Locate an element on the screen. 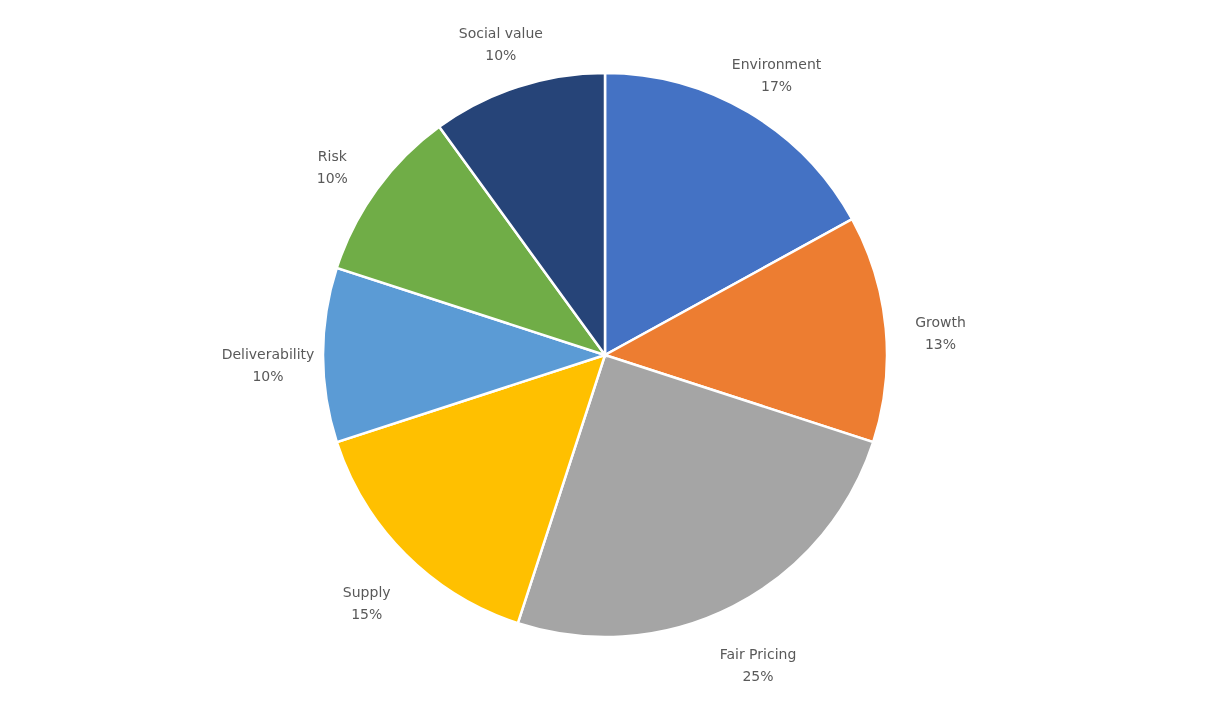 The width and height of the screenshot is (1214, 713). data-label: 13% is located at coordinates (940, 344).